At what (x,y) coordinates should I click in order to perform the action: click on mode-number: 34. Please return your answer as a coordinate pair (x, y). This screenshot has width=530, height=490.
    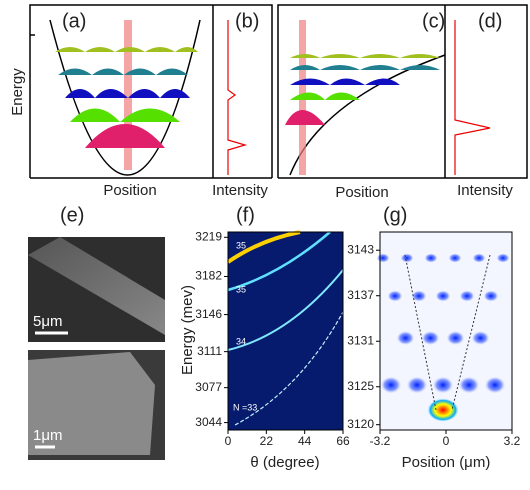
    Looking at the image, I should click on (241, 341).